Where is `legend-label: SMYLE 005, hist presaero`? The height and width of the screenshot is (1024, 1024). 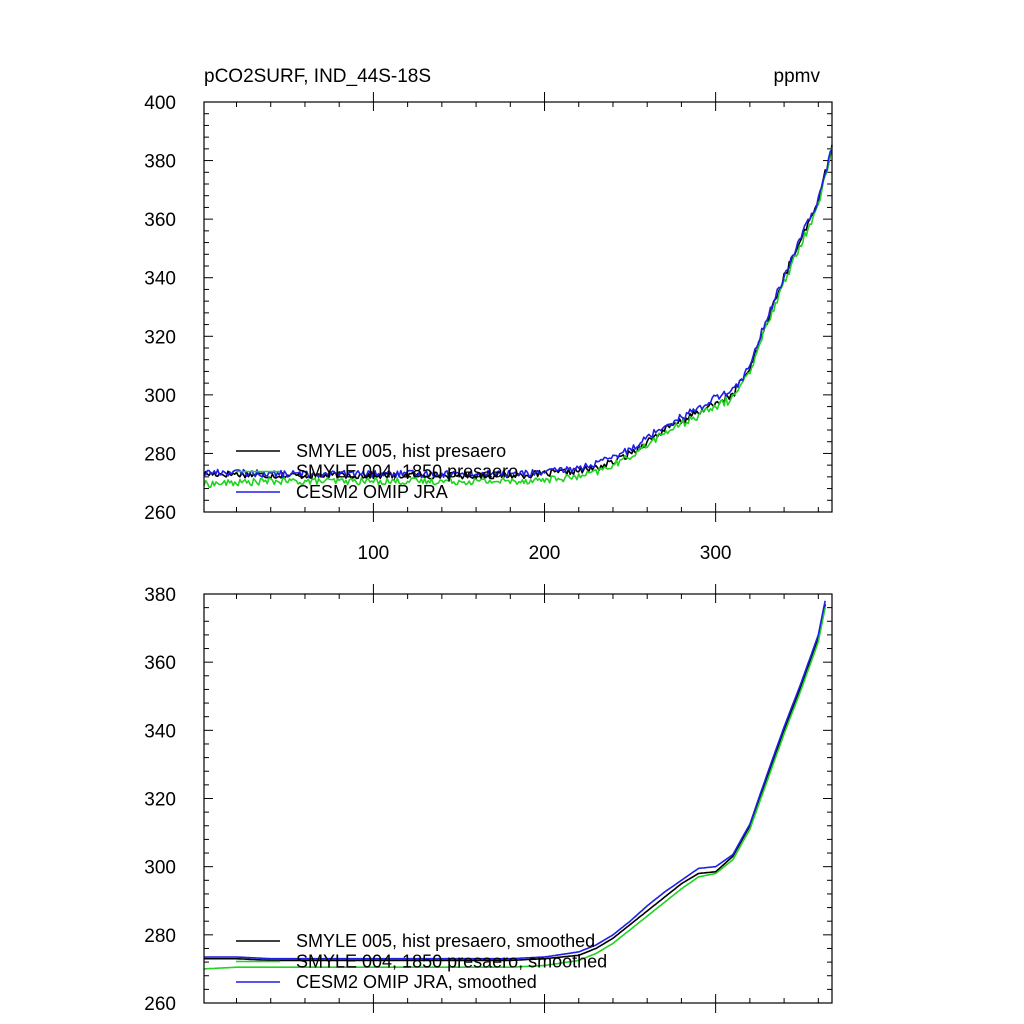
legend-label: SMYLE 005, hist presaero is located at coordinates (401, 451).